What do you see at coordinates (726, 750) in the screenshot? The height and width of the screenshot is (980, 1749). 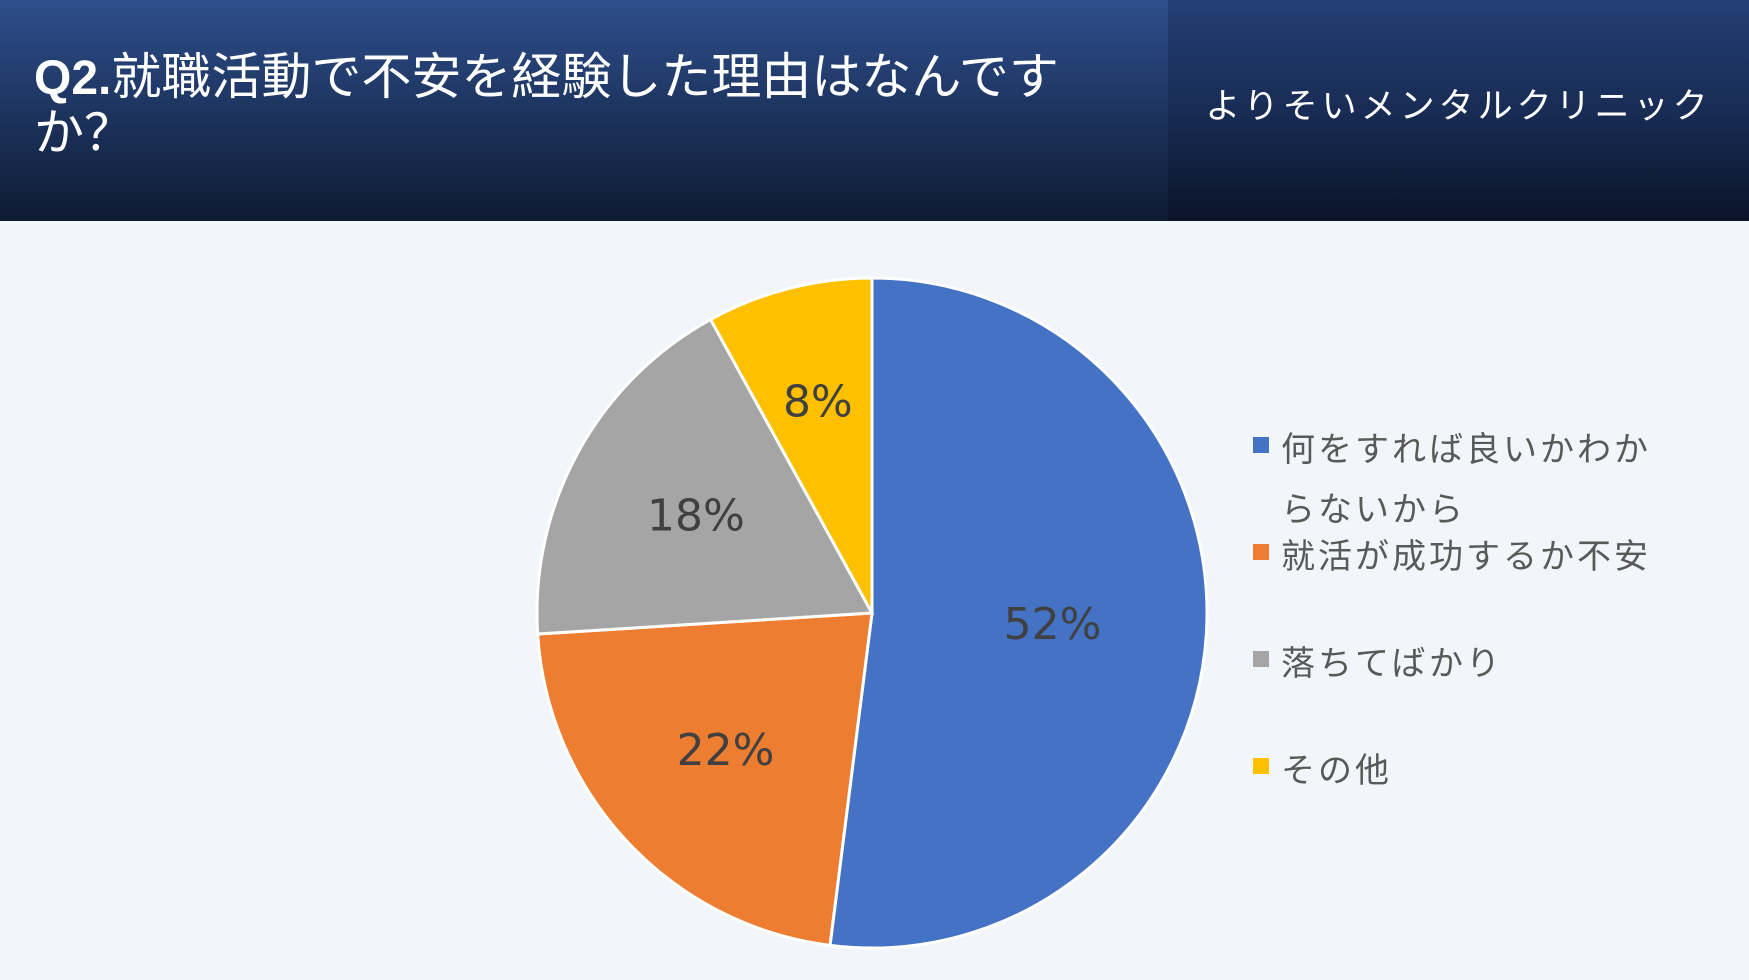 I see `data-label-job-hunt-success-worry: 22%` at bounding box center [726, 750].